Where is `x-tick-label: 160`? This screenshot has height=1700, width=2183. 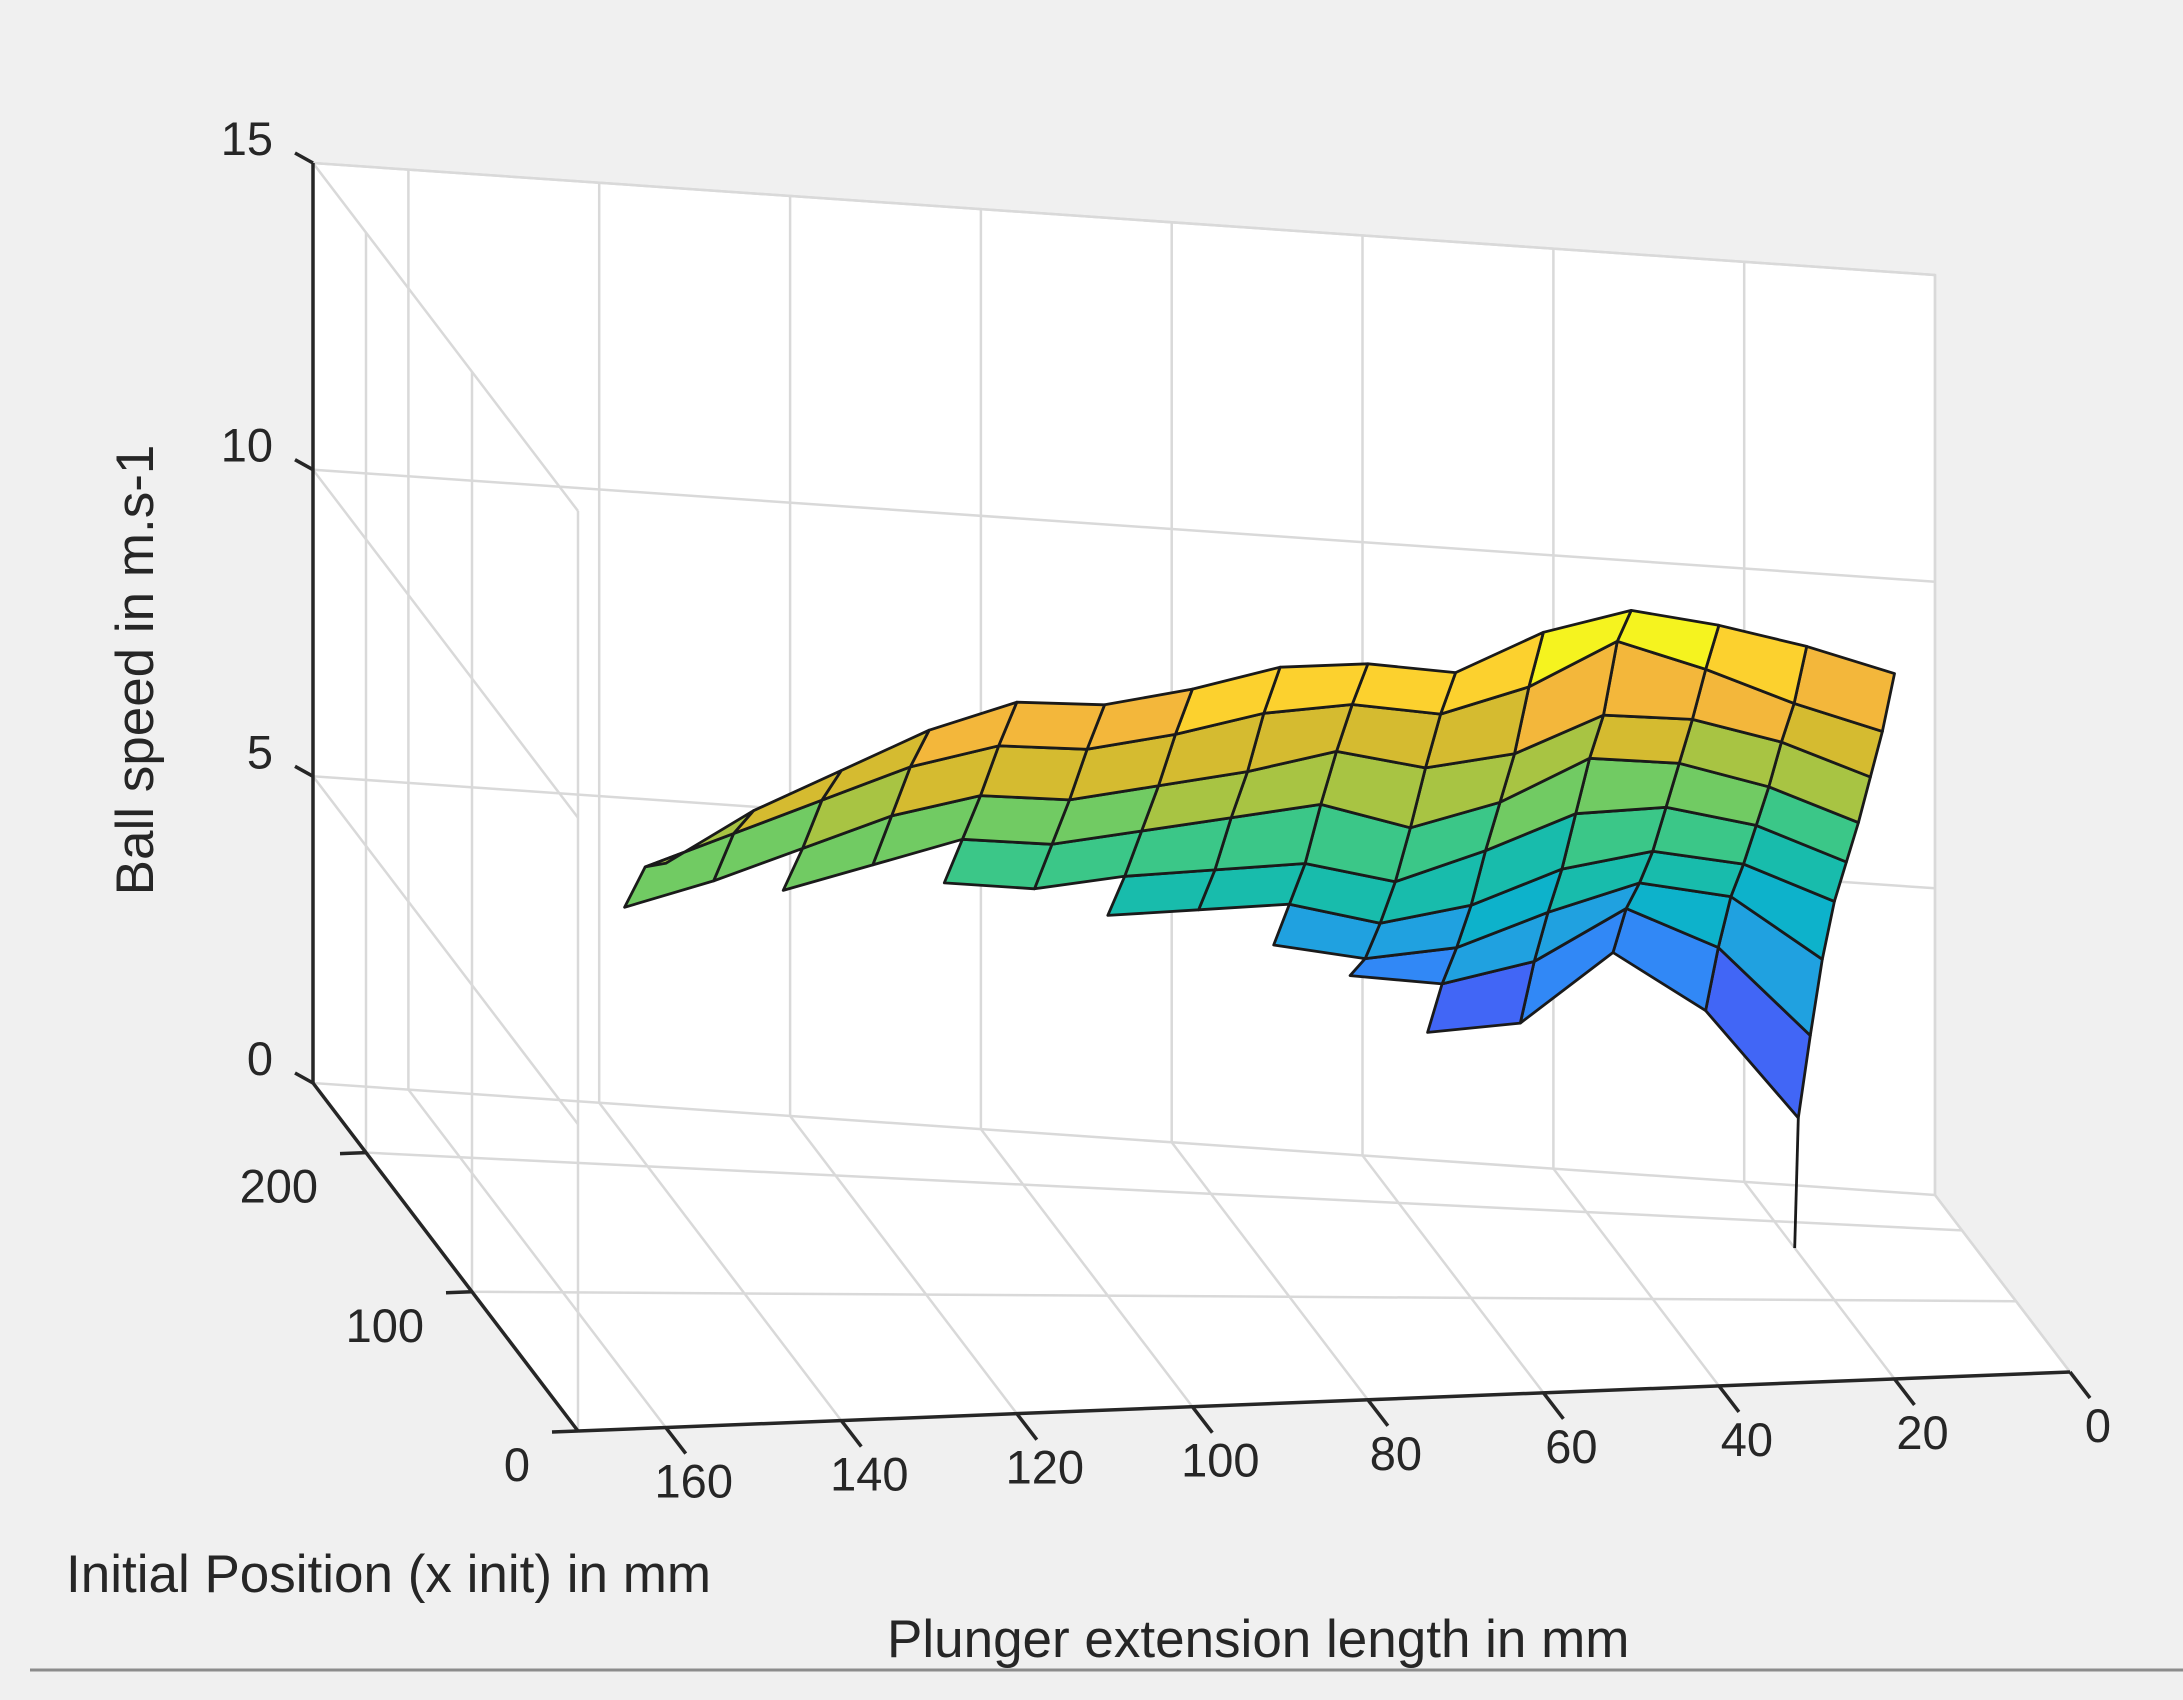
x-tick-label: 160 is located at coordinates (694, 1481).